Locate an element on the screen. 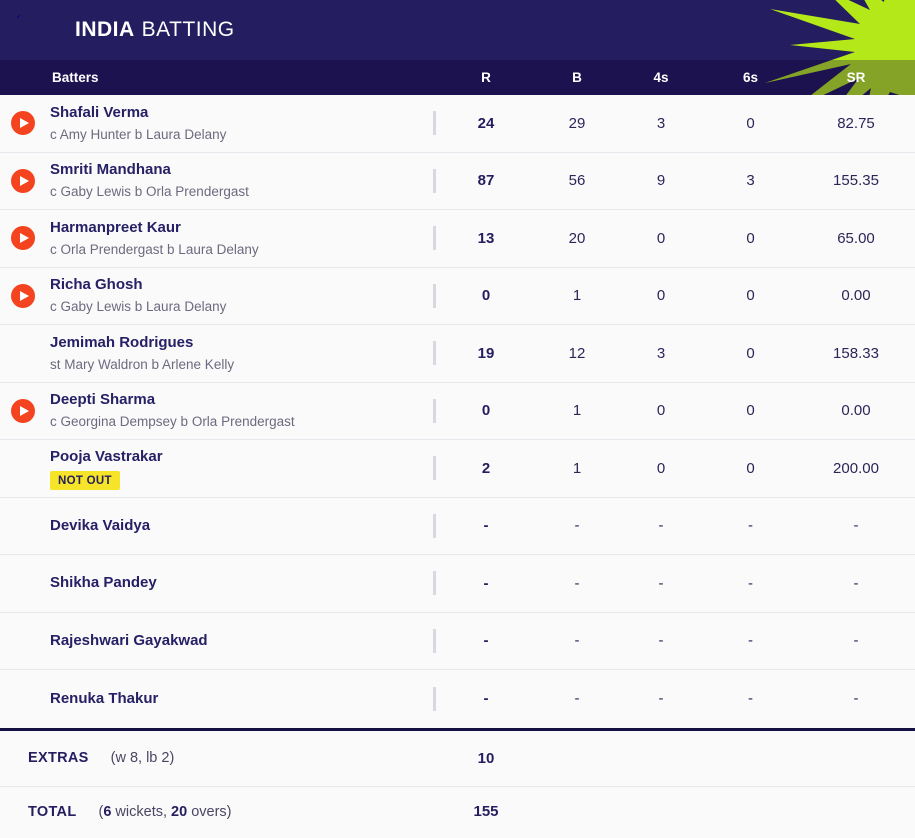  table-header: Batters R B 4s 6s SR is located at coordinates (457, 77).